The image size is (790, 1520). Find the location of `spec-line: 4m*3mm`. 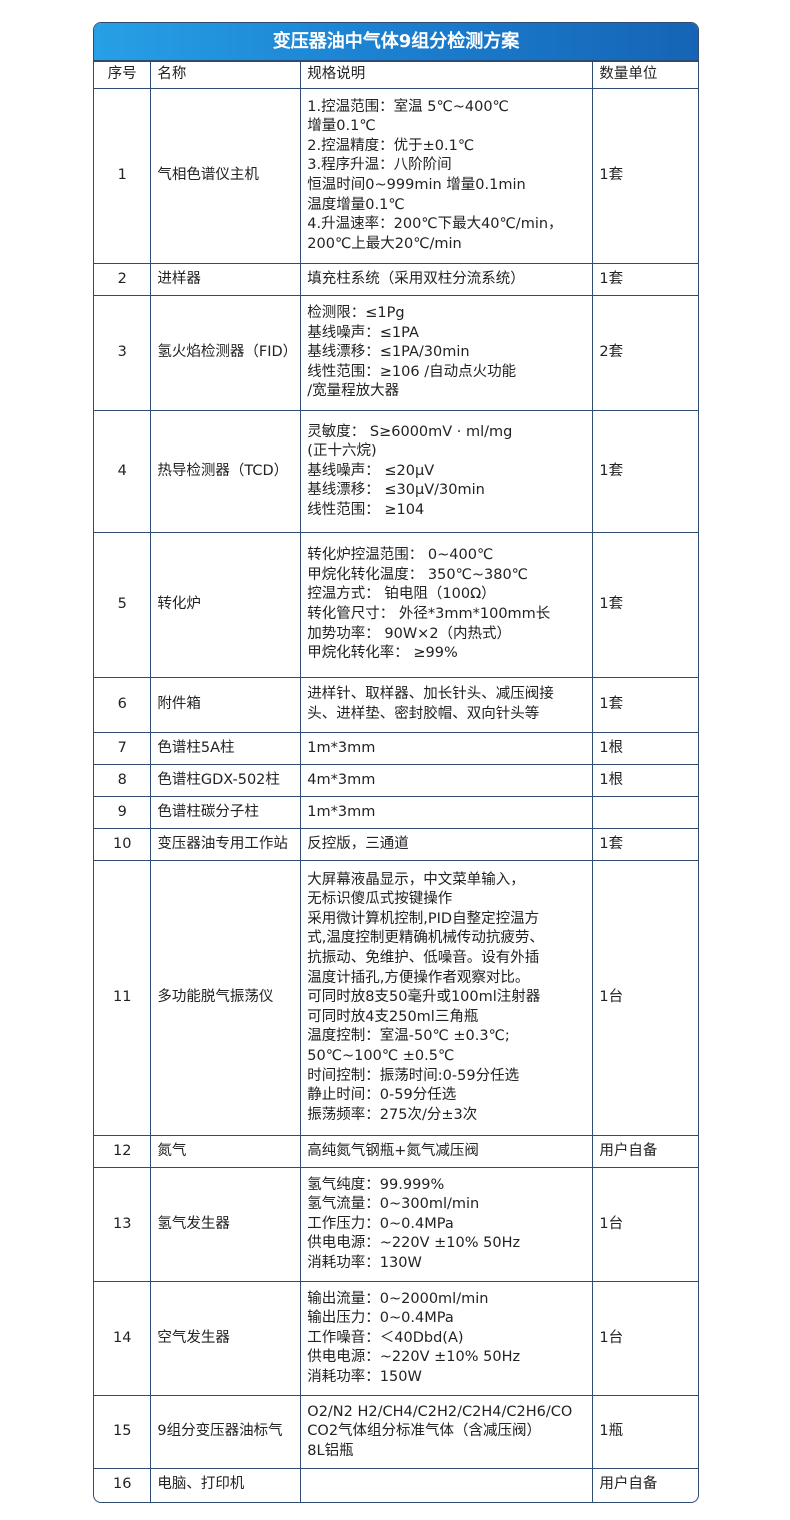

spec-line: 4m*3mm is located at coordinates (341, 779).